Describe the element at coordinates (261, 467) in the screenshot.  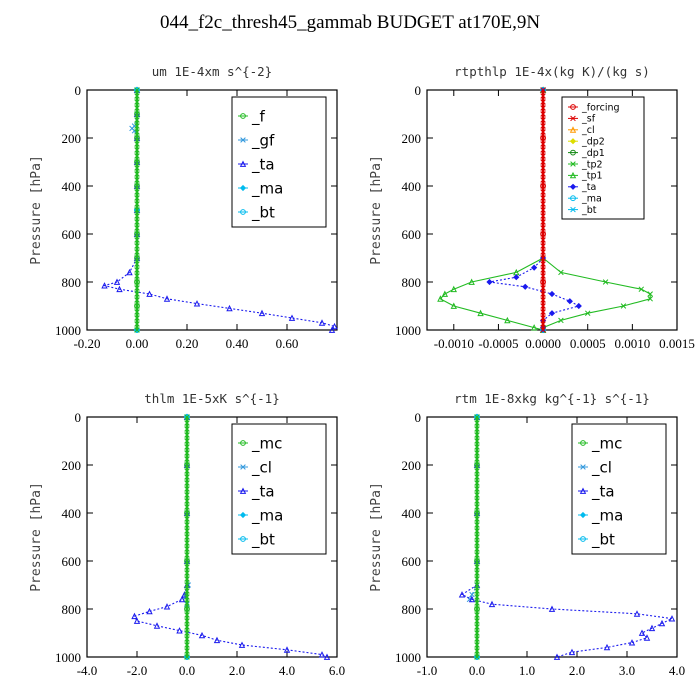
I see `legend-label: _cl` at that location.